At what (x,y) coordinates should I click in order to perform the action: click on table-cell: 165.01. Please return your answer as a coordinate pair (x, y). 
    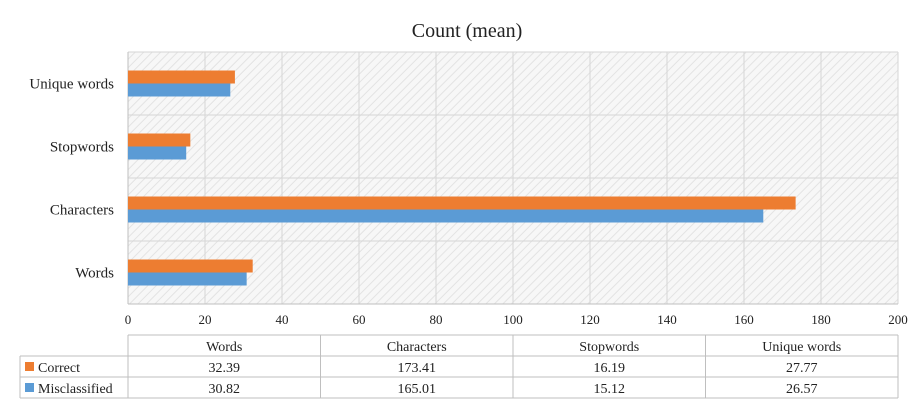
    Looking at the image, I should click on (417, 389).